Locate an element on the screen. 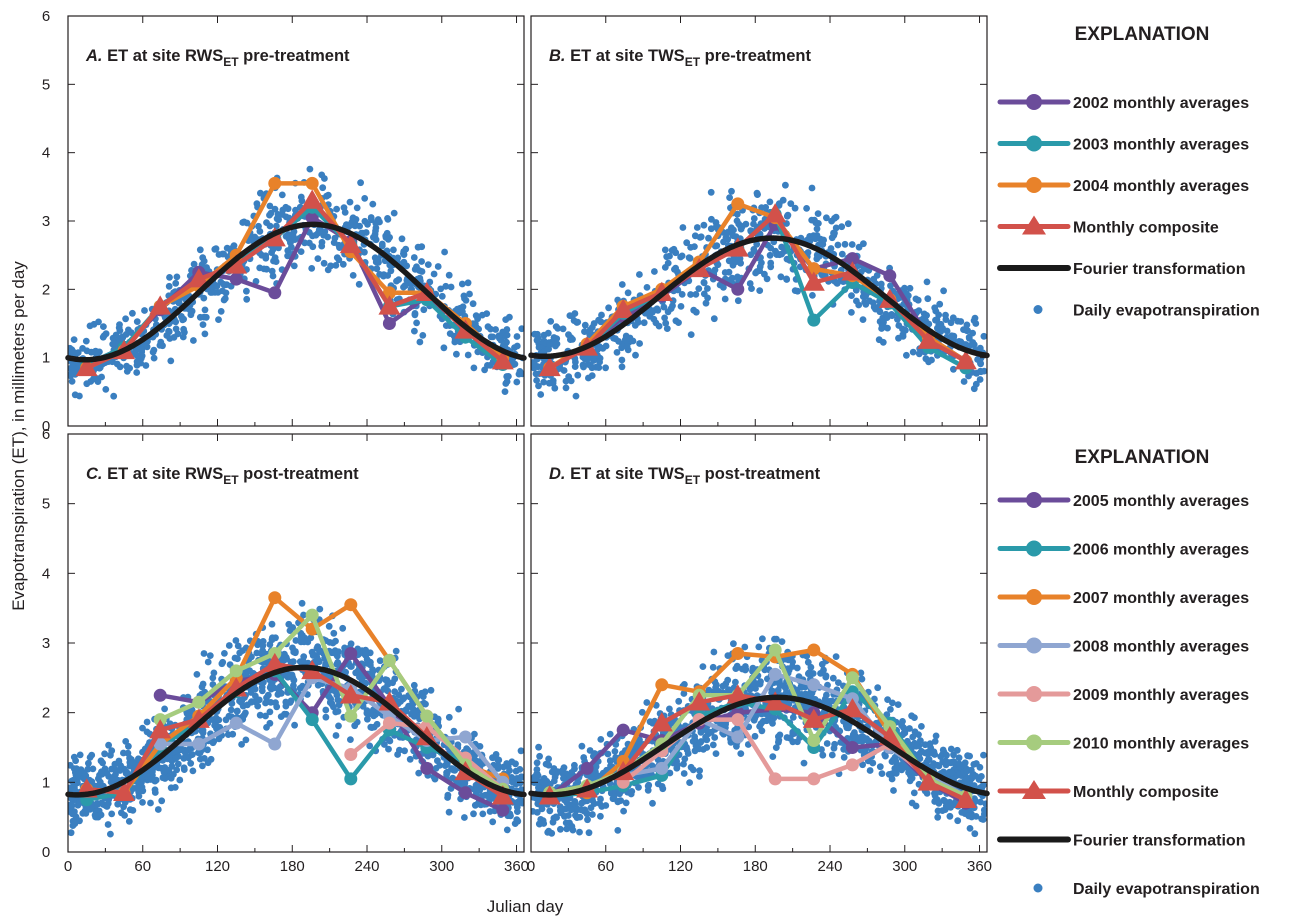  legend-item: 2007 monthly averages is located at coordinates (1123, 598).